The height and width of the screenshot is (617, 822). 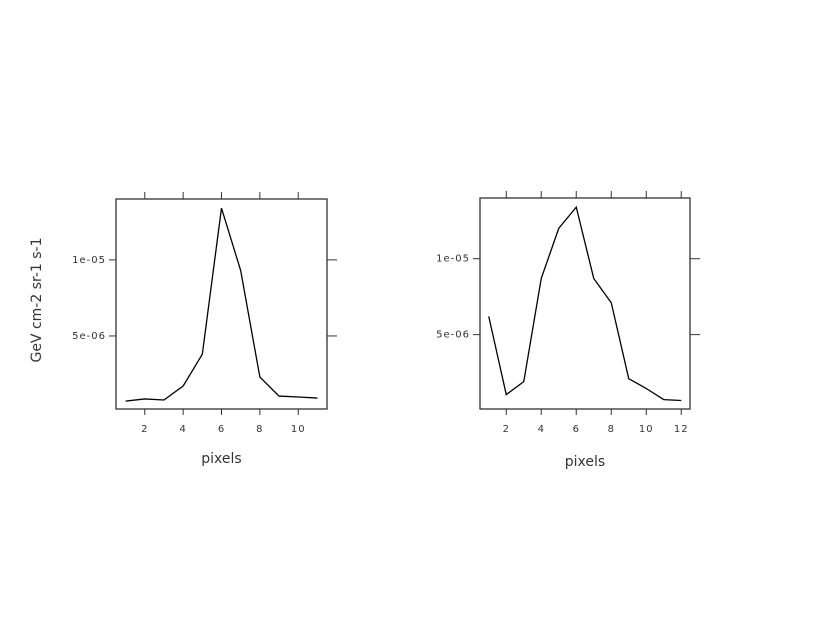 I want to click on x-tick-label: 12, so click(x=681, y=429).